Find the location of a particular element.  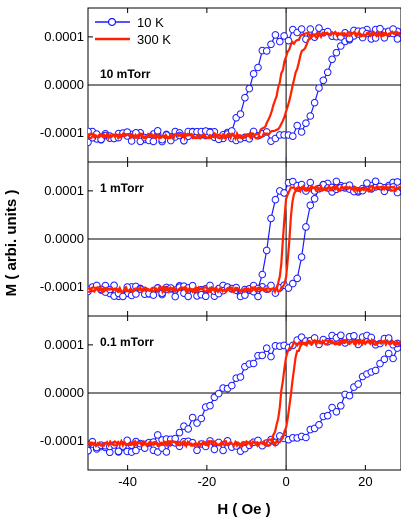

legend-label: 10 K is located at coordinates (150, 22).